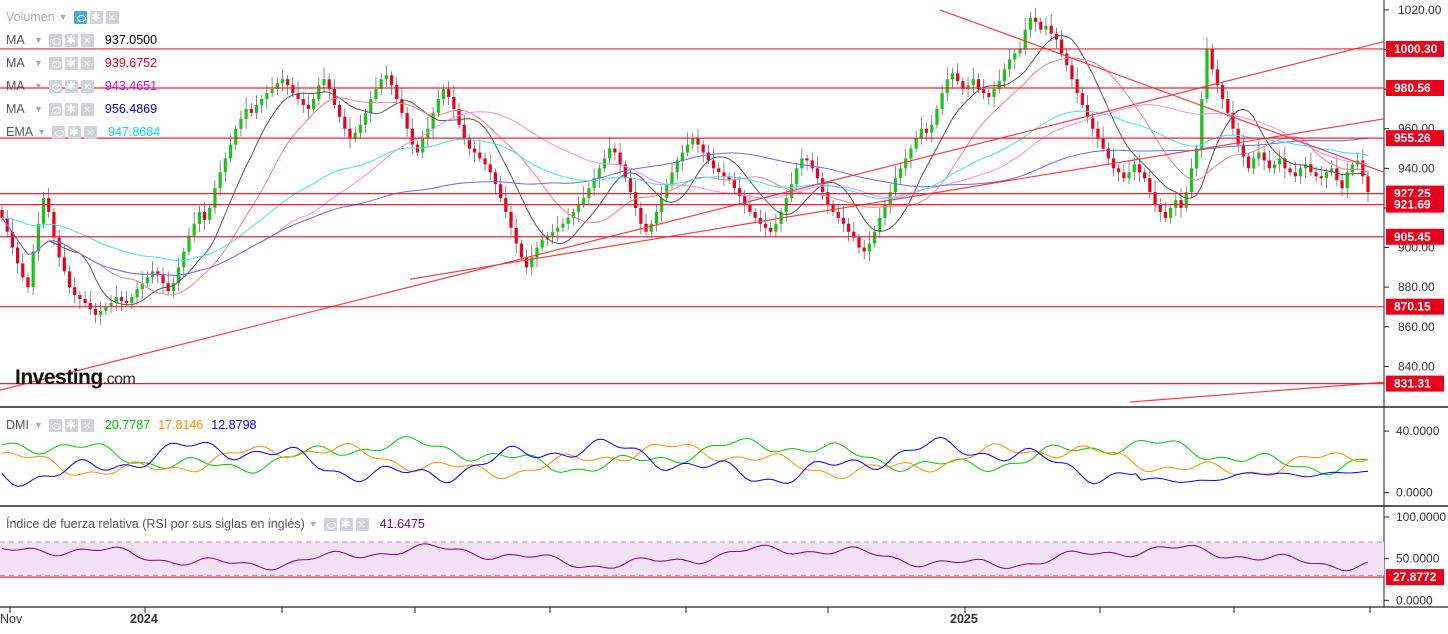 The height and width of the screenshot is (634, 1448). What do you see at coordinates (1421, 517) in the screenshot?
I see `y-tick-label: 100.0000` at bounding box center [1421, 517].